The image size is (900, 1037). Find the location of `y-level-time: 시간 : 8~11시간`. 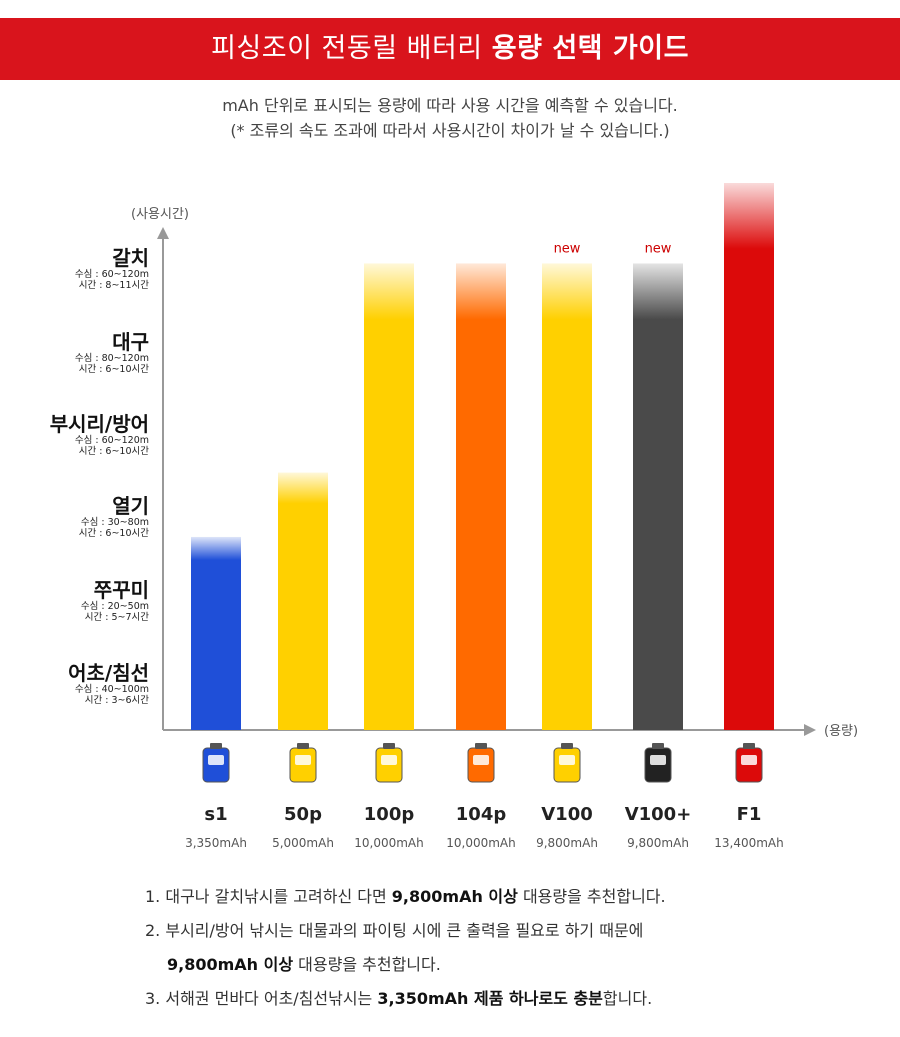

y-level-time: 시간 : 8~11시간 is located at coordinates (113, 285).